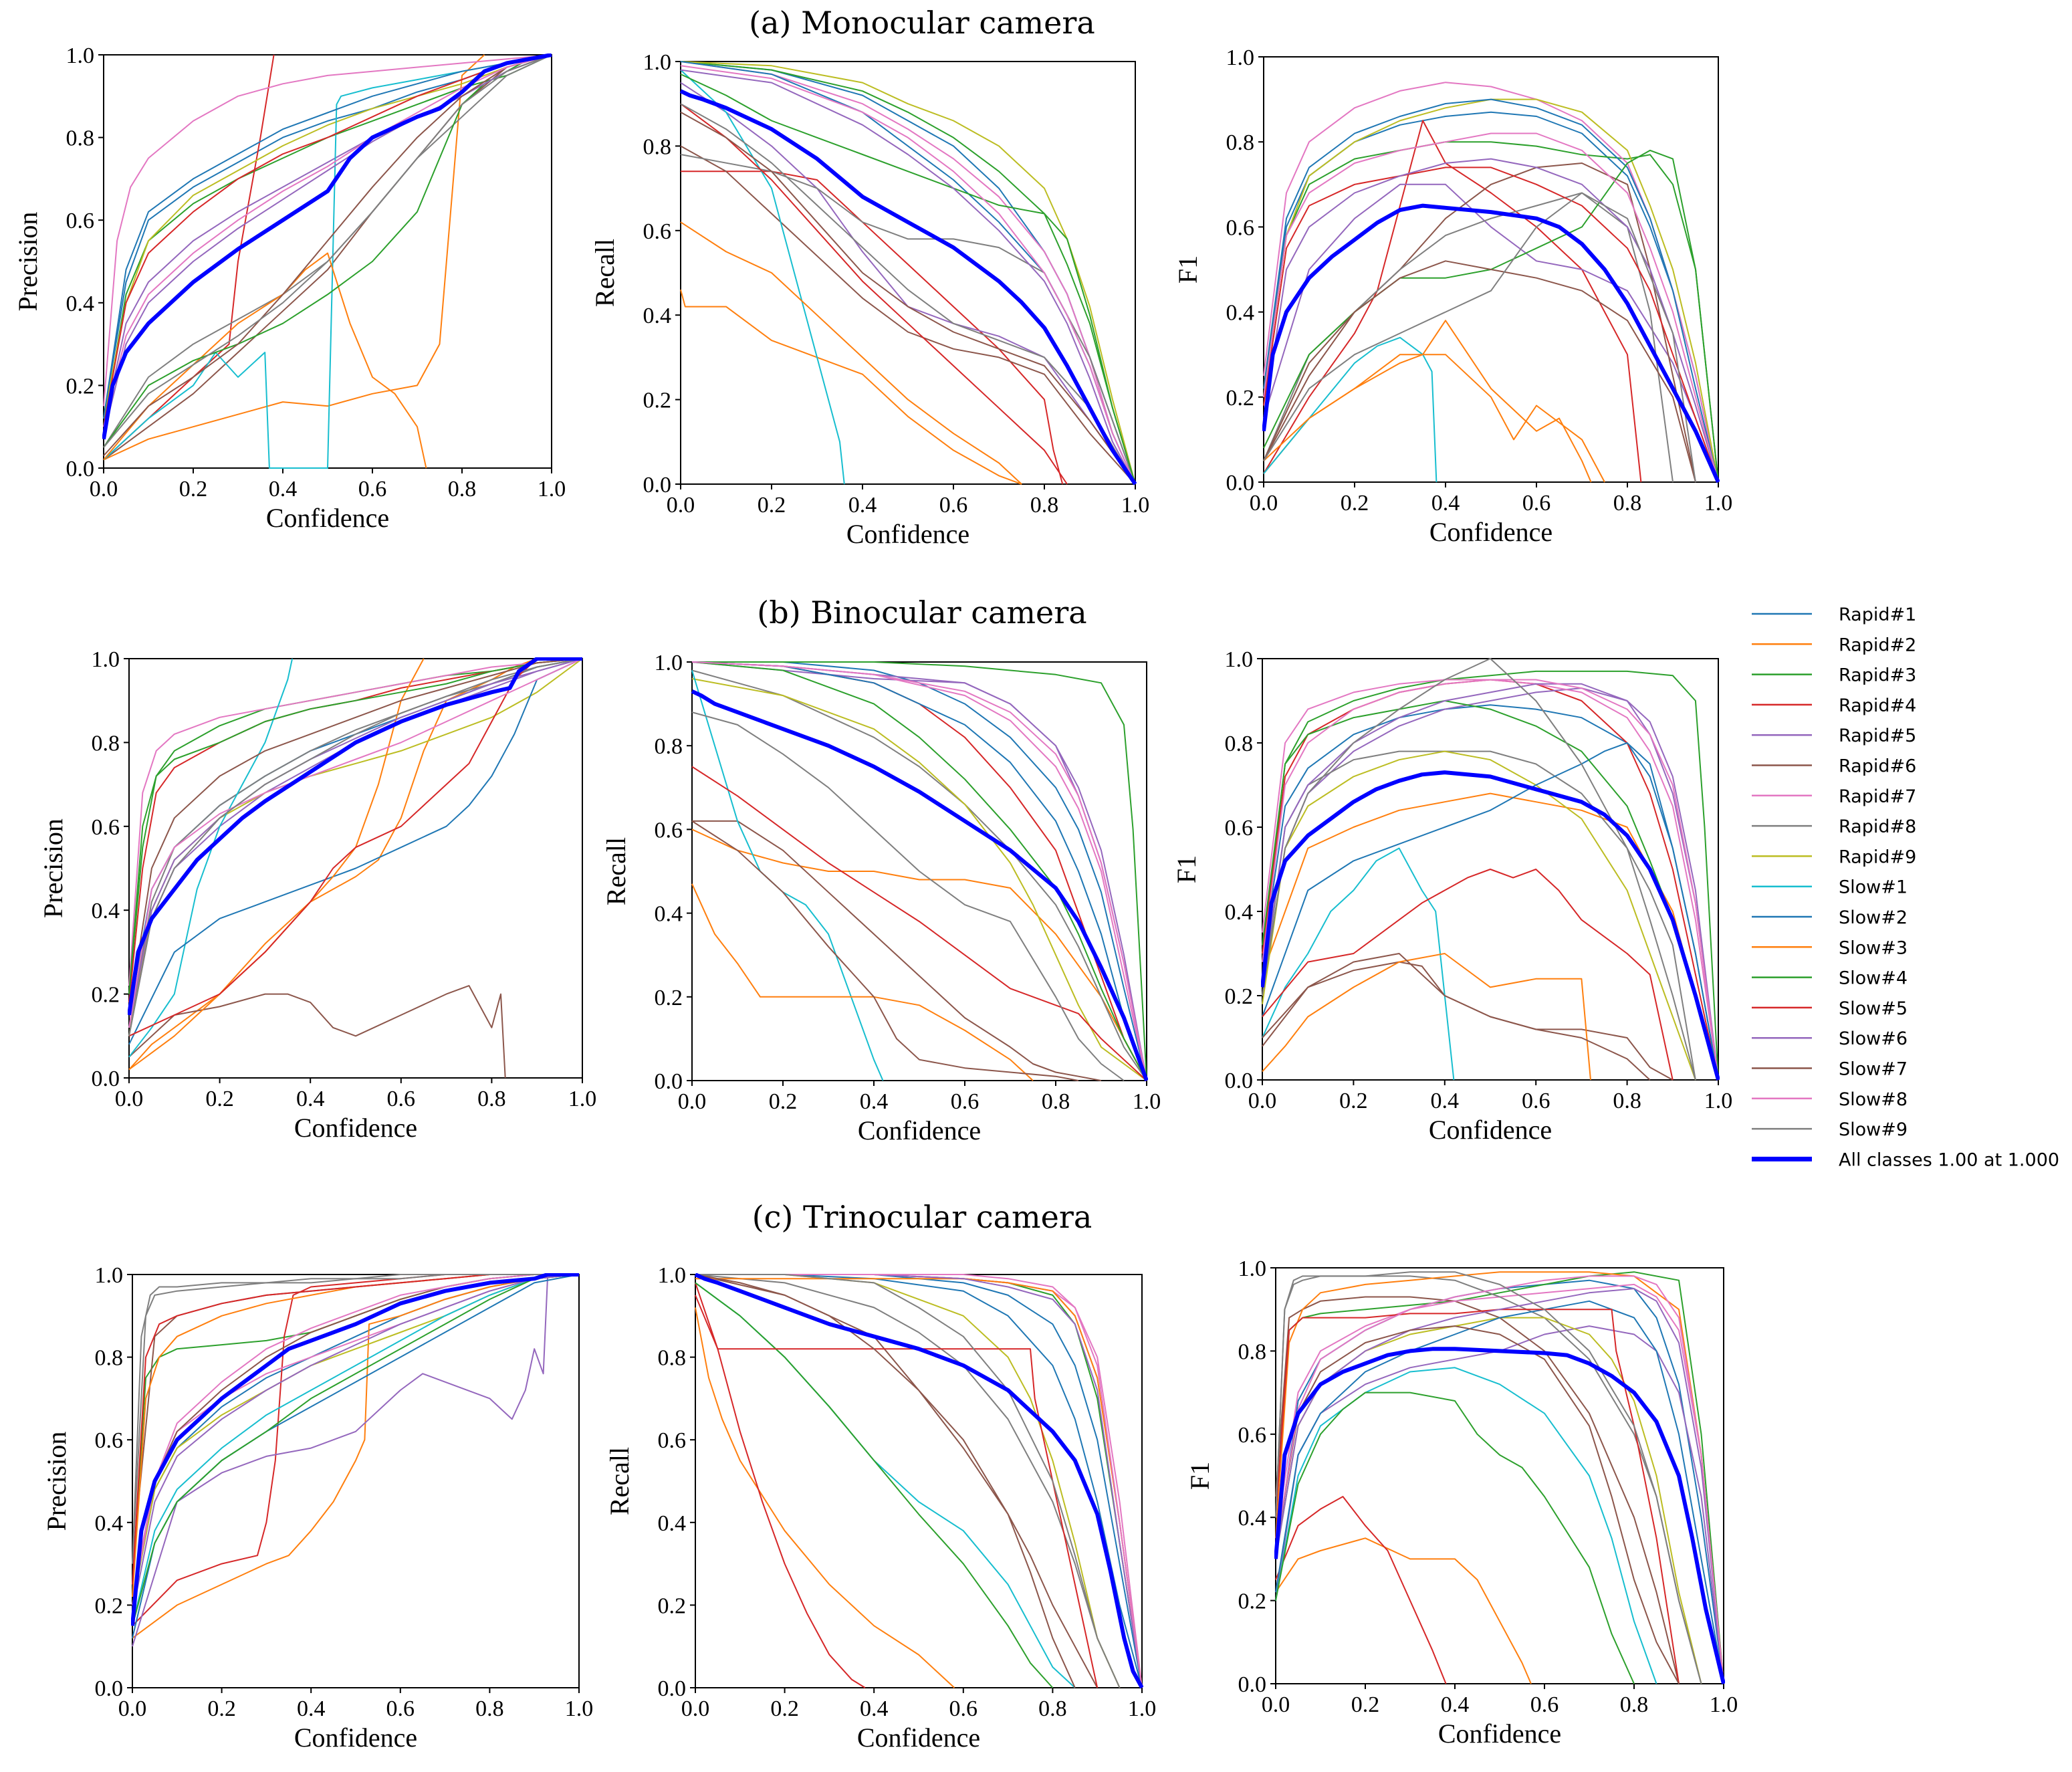 Image resolution: width=2072 pixels, height=1772 pixels. Describe the element at coordinates (1873, 888) in the screenshot. I see `legend-label: Slow#1` at that location.